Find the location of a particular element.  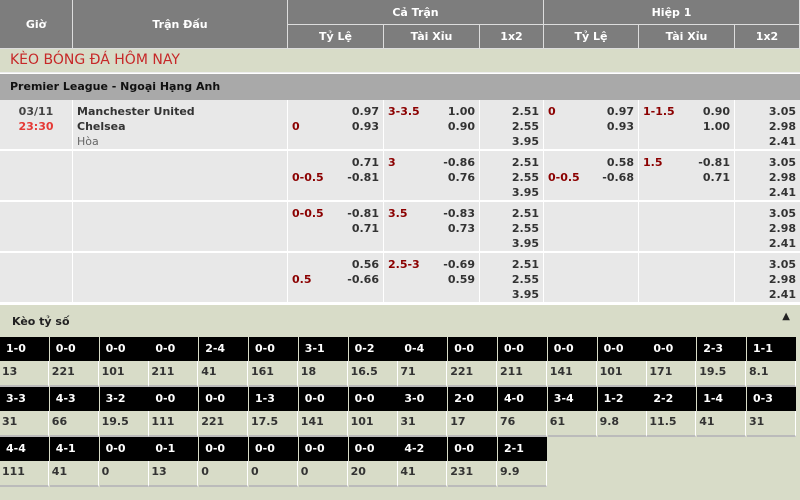

correct-score-item: 1-1 8.1 is located at coordinates (771, 362).